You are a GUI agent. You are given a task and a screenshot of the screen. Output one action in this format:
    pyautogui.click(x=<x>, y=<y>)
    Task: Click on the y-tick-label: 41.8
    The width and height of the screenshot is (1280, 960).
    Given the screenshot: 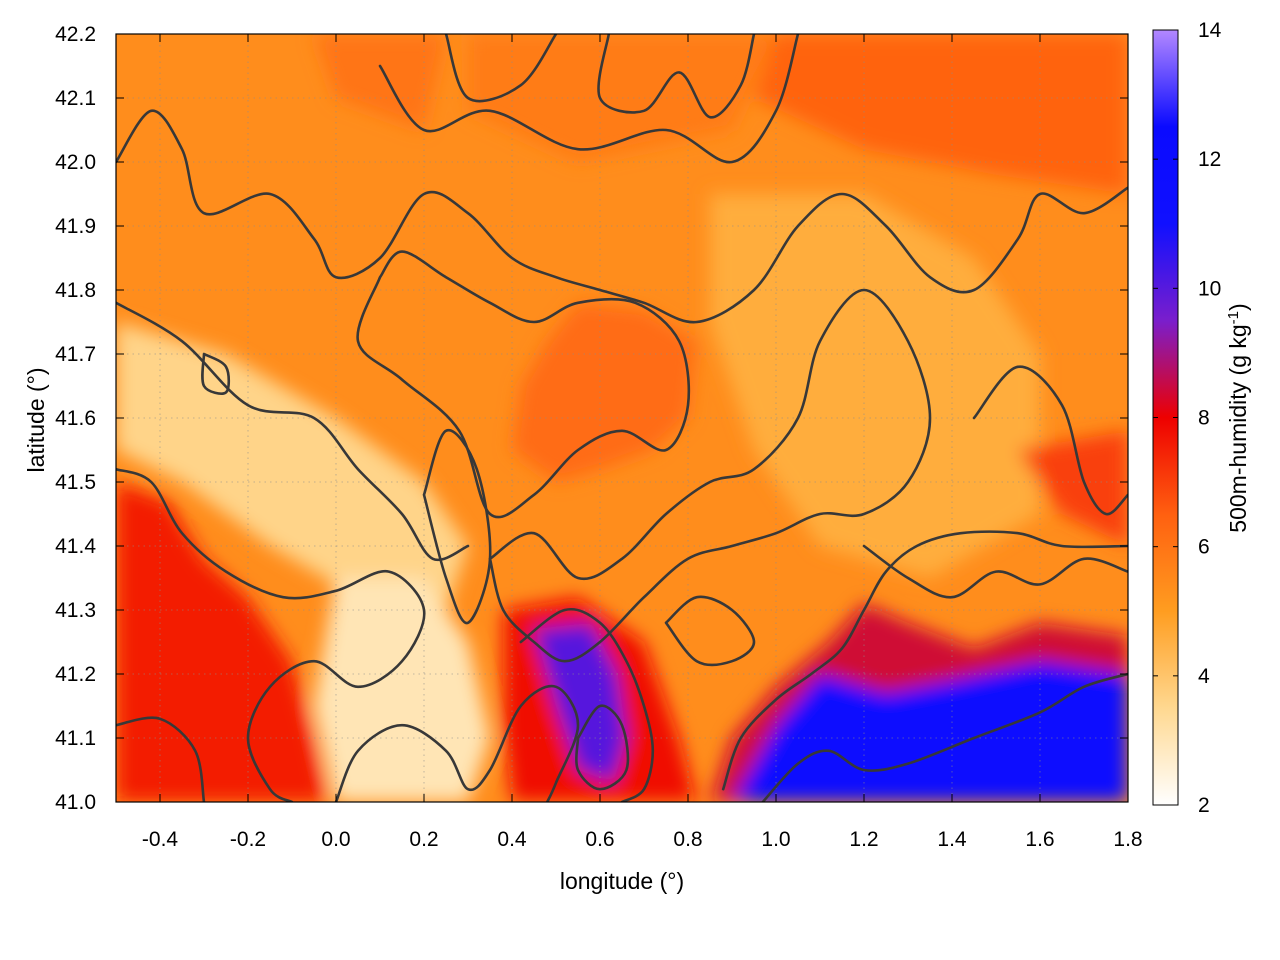 What is the action you would take?
    pyautogui.click(x=75, y=290)
    